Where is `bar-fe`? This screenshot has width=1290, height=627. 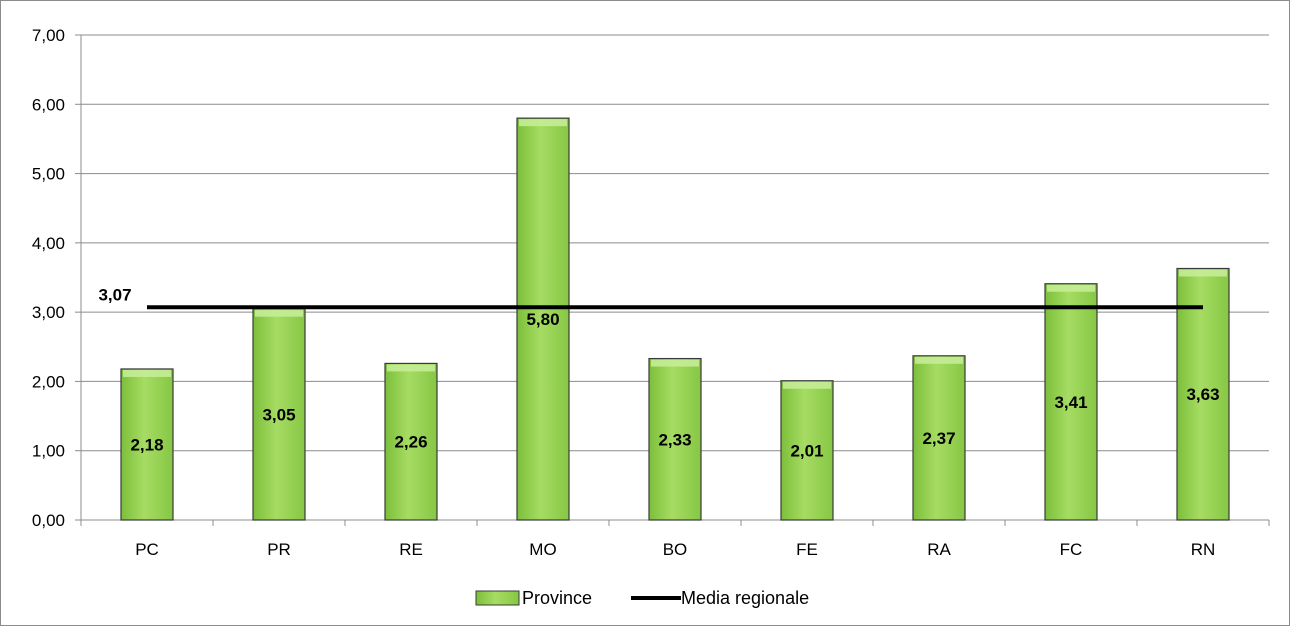
bar-fe is located at coordinates (807, 450).